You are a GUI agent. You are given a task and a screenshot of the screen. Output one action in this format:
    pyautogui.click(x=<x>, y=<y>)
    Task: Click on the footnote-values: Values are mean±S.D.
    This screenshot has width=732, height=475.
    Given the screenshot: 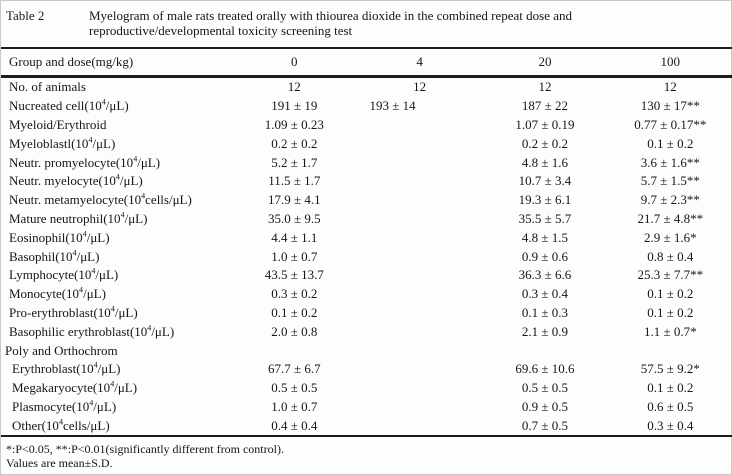 What is the action you would take?
    pyautogui.click(x=59, y=462)
    